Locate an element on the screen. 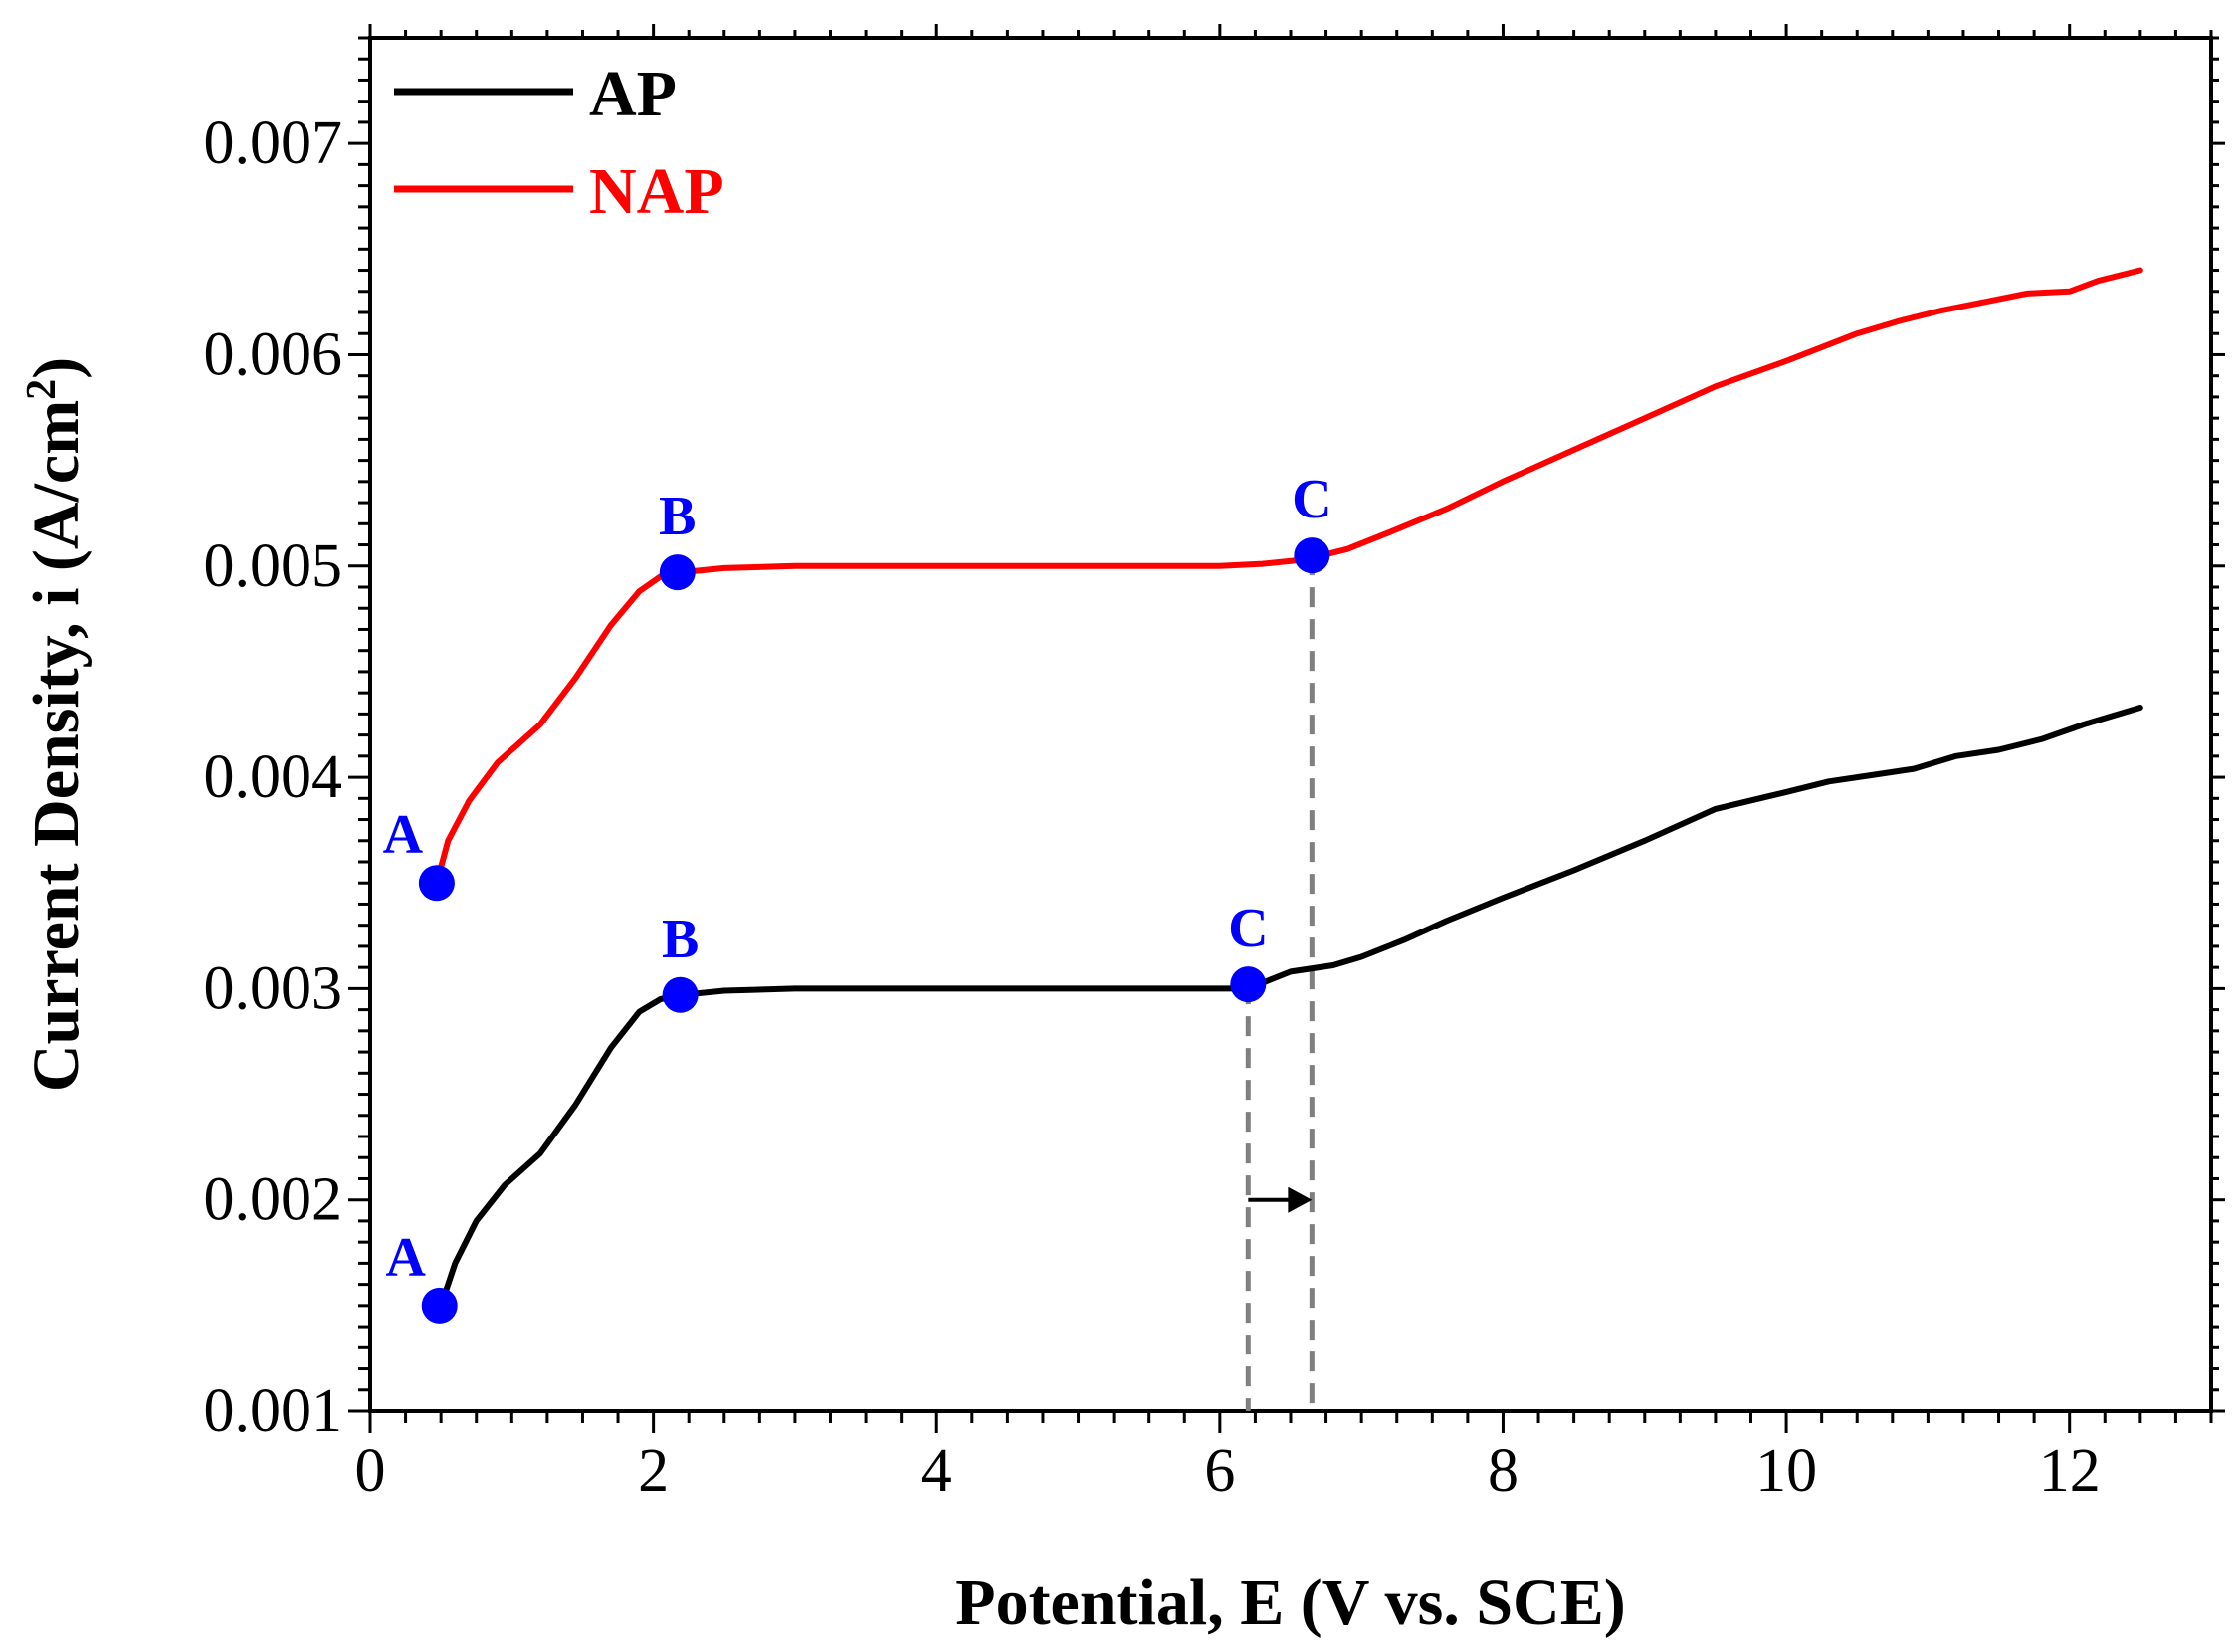  annotations is located at coordinates (1280, 983).